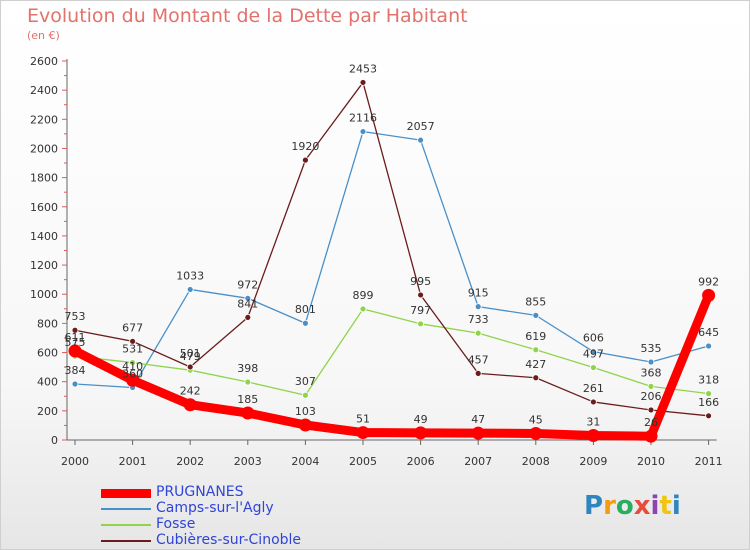  Describe the element at coordinates (133, 461) in the screenshot. I see `x-tick-label: 2001` at that location.